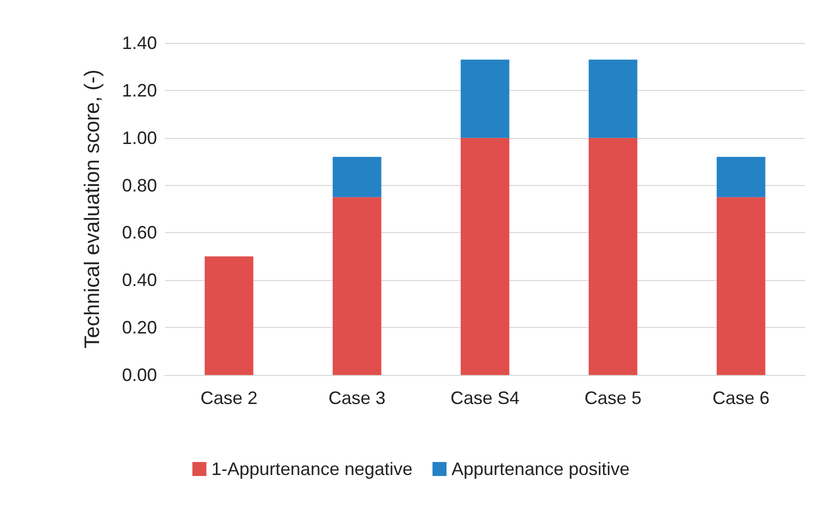 Image resolution: width=822 pixels, height=505 pixels. Describe the element at coordinates (541, 469) in the screenshot. I see `legend-label: Appurtenance positive` at that location.